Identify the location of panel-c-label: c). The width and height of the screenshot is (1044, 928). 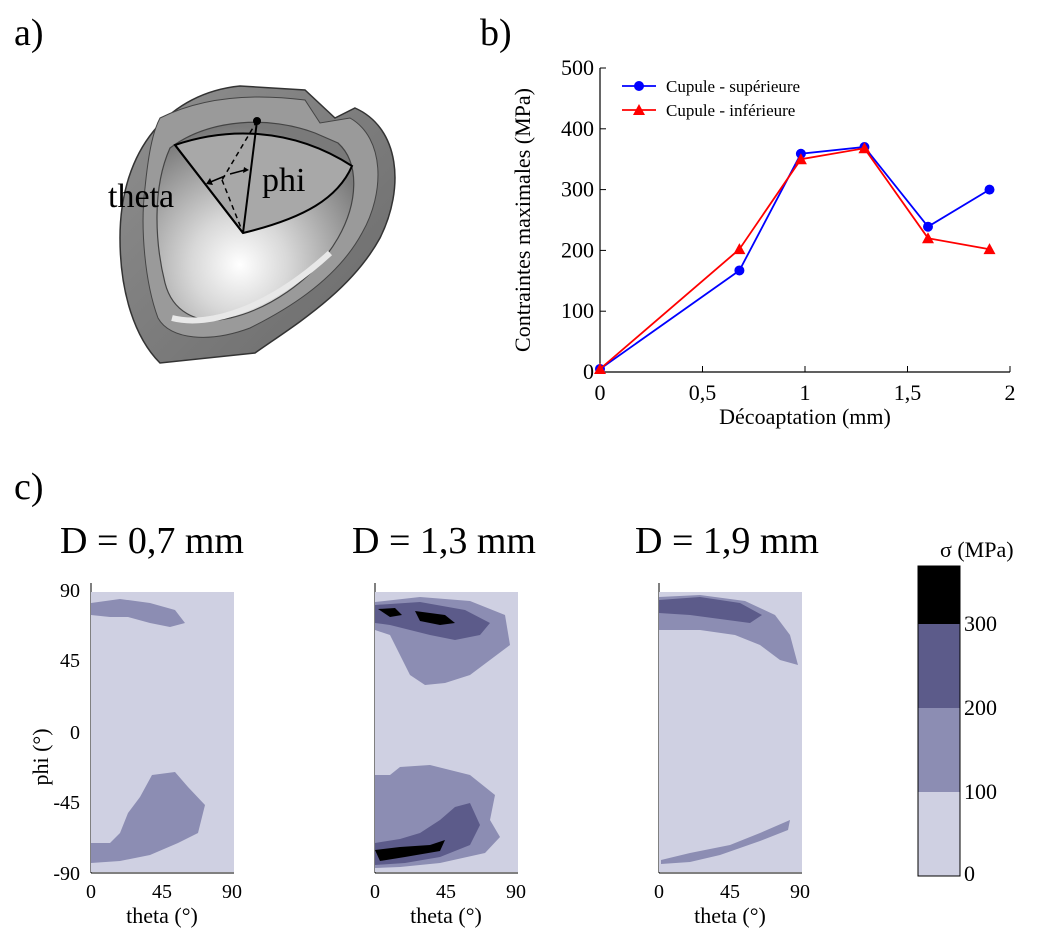
(29, 487).